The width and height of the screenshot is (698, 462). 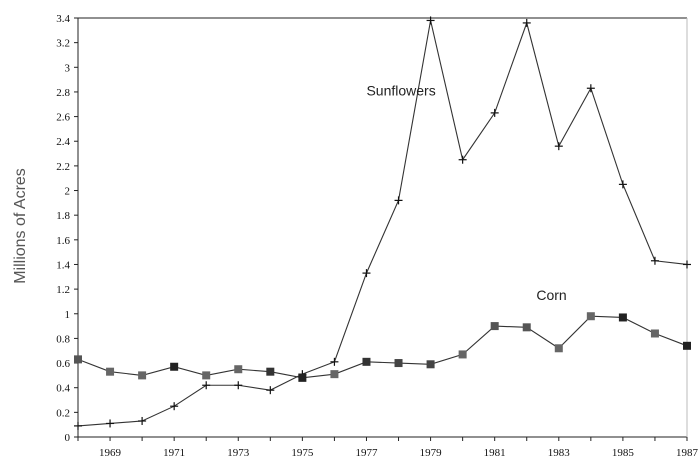 What do you see at coordinates (63, 339) in the screenshot?
I see `y-tick-label: 0.8` at bounding box center [63, 339].